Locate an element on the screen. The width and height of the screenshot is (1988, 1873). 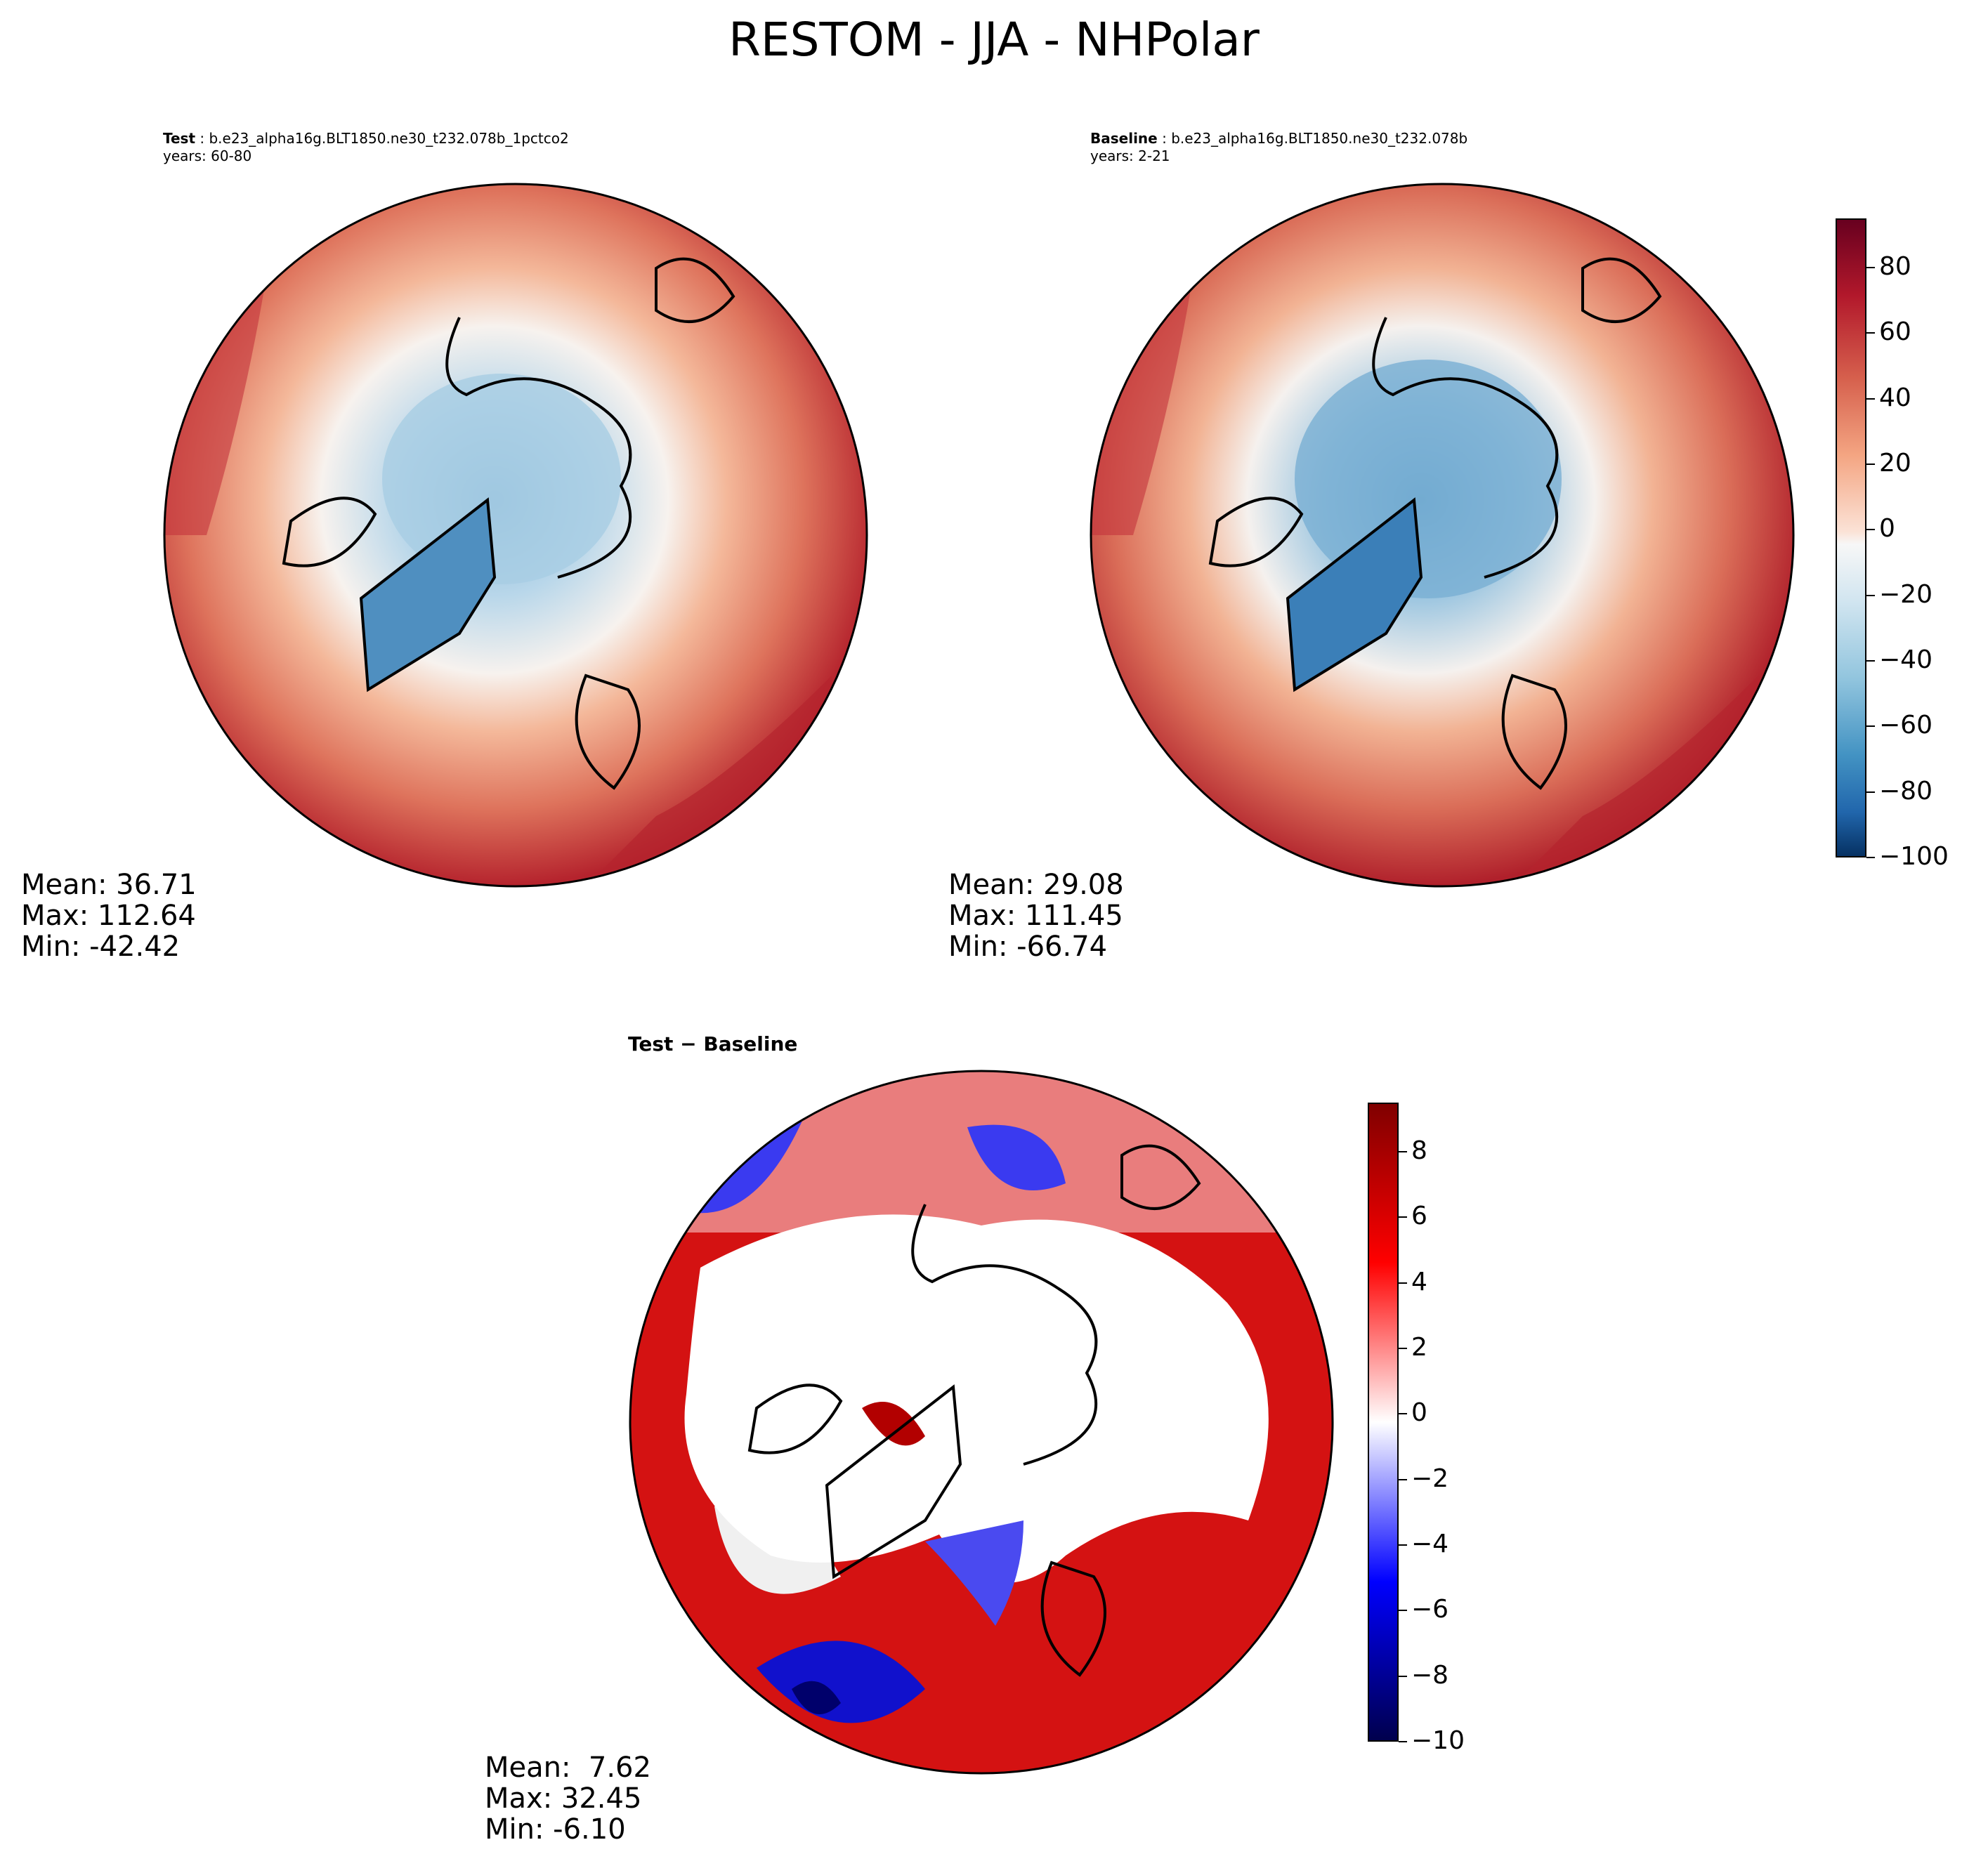
test-min: Min: -42.42 is located at coordinates (101, 947).